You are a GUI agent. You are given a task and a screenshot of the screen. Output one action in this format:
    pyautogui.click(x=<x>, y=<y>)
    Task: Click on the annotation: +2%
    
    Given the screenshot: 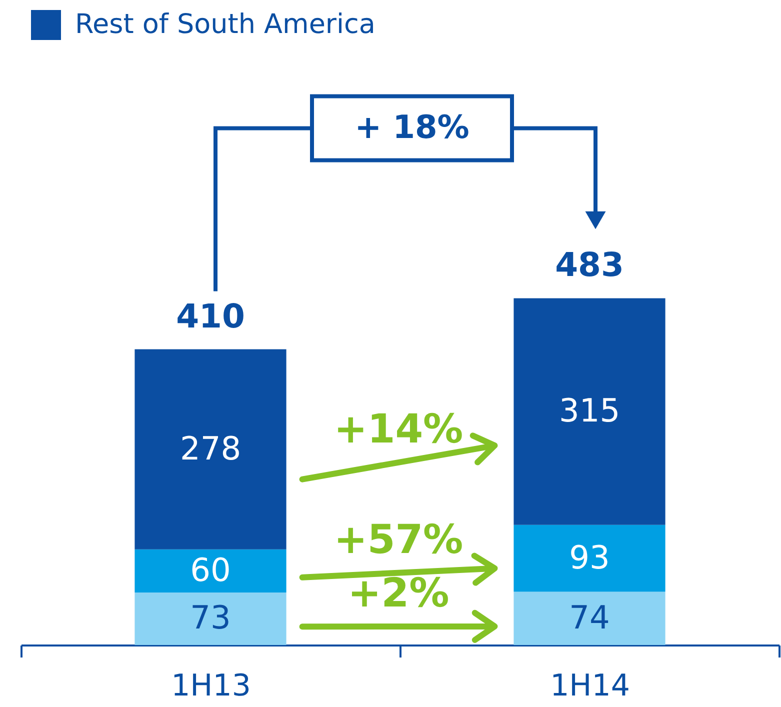 What is the action you would take?
    pyautogui.click(x=399, y=593)
    